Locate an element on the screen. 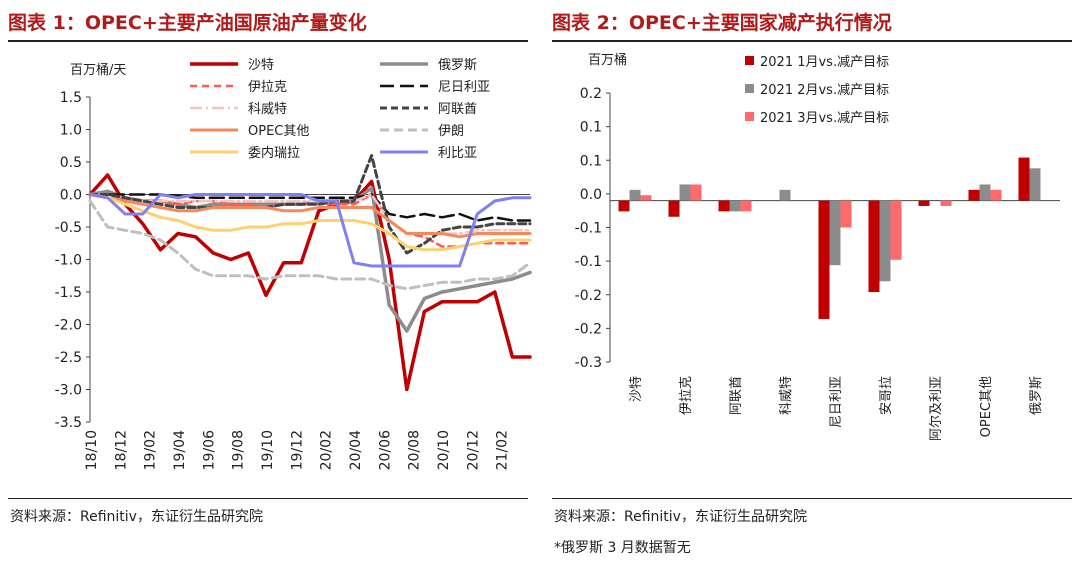 The width and height of the screenshot is (1080, 565). category-label: 沙特 is located at coordinates (636, 389).